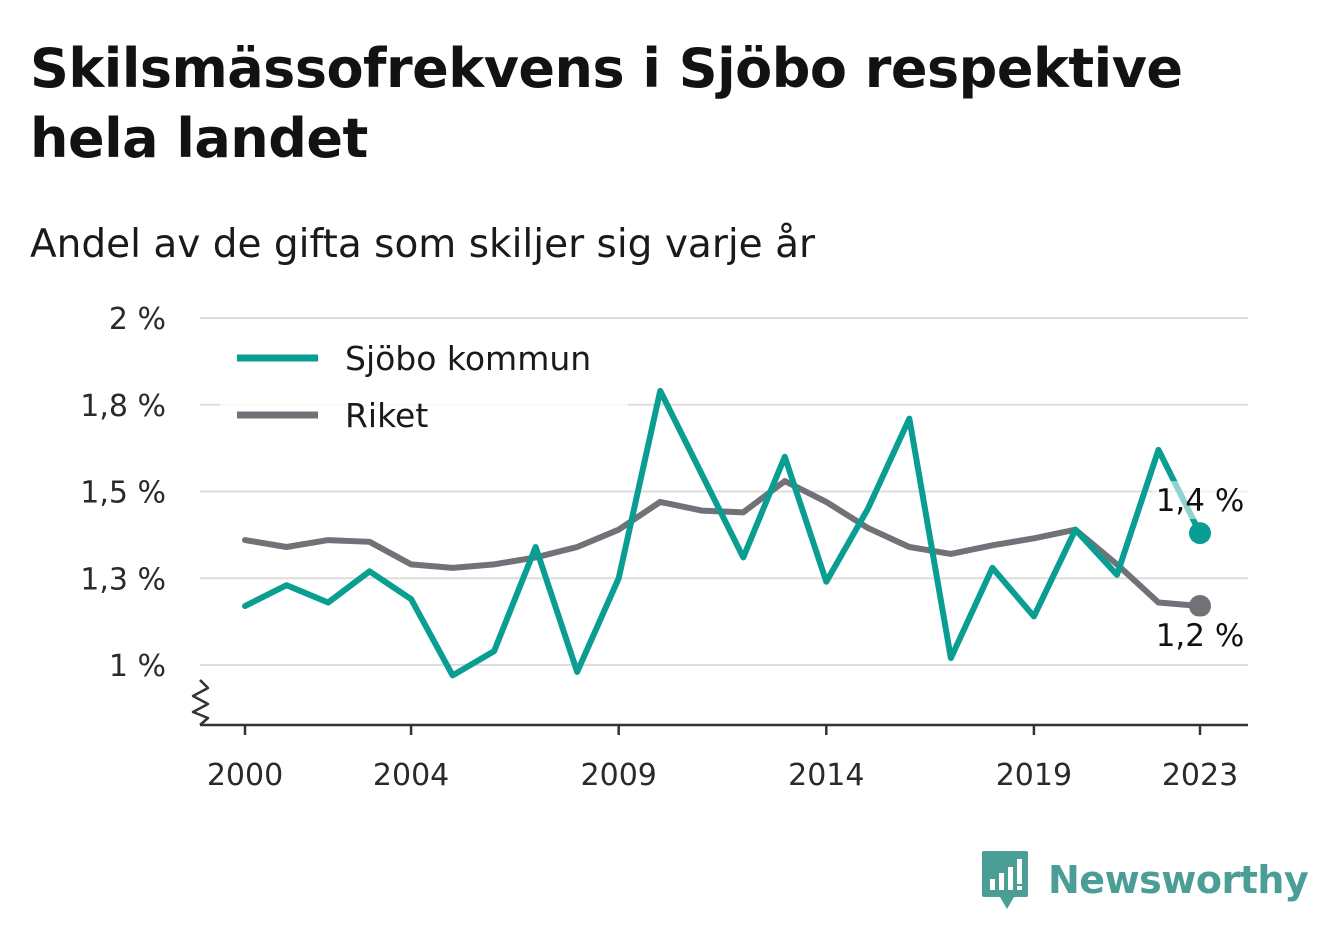  What do you see at coordinates (826, 775) in the screenshot?
I see `x-tick-label: 2014` at bounding box center [826, 775].